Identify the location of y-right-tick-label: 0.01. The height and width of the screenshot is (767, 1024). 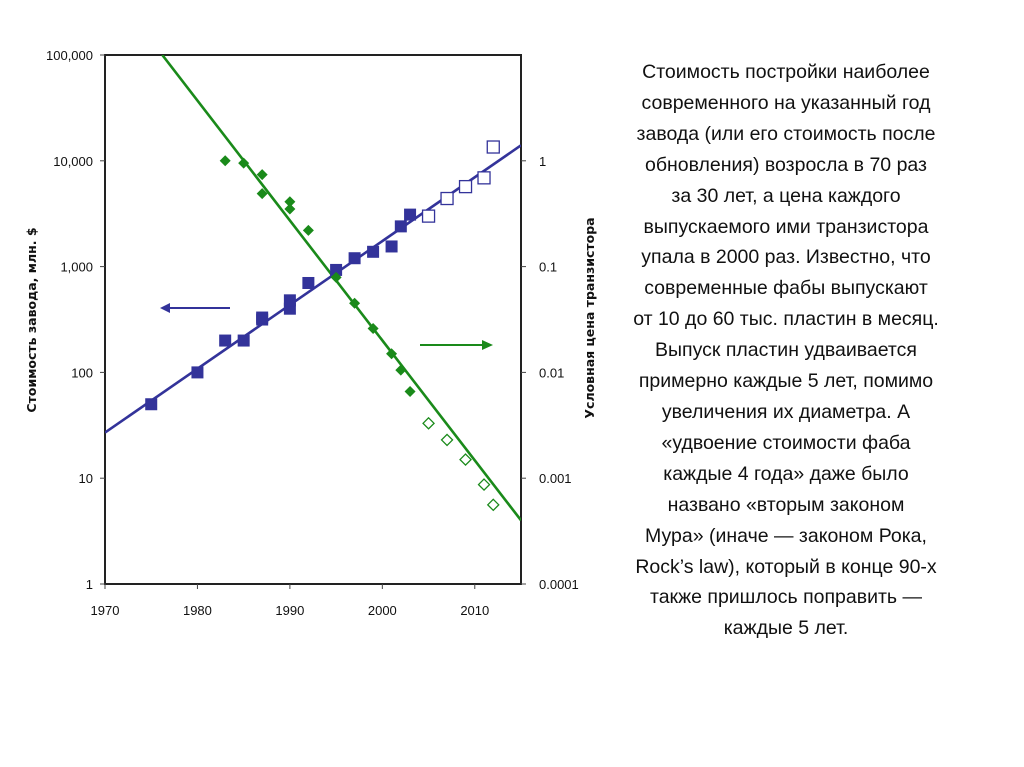
(551, 372).